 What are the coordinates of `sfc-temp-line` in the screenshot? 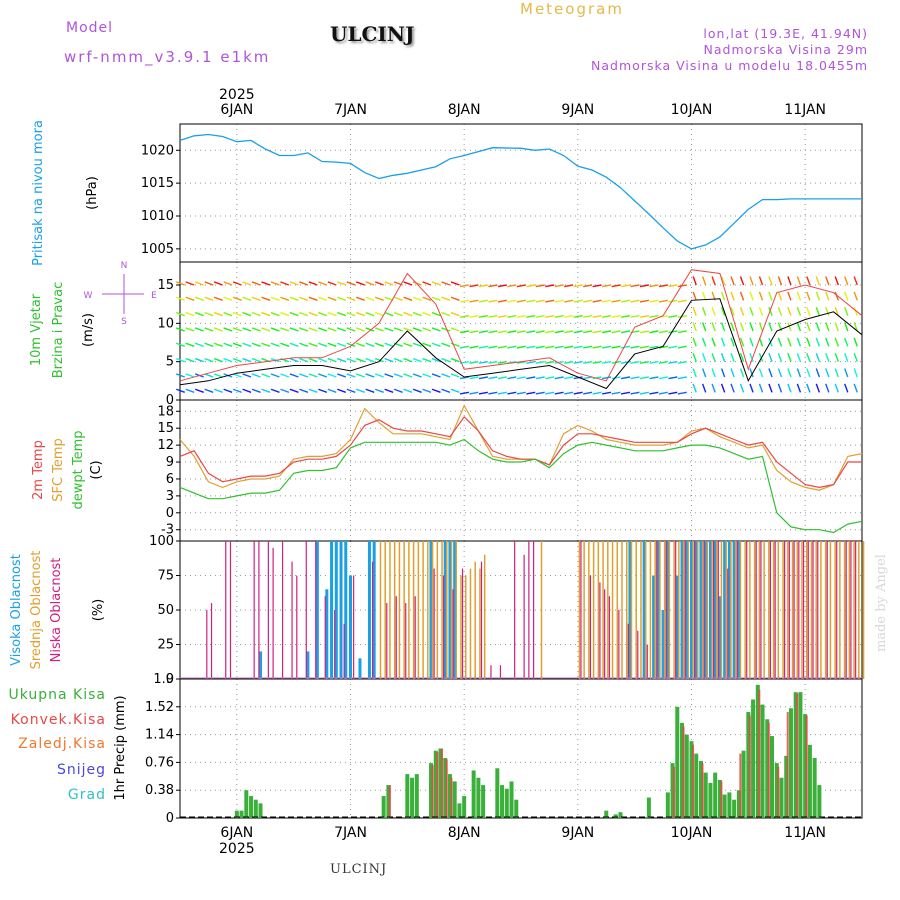 It's located at (521, 447).